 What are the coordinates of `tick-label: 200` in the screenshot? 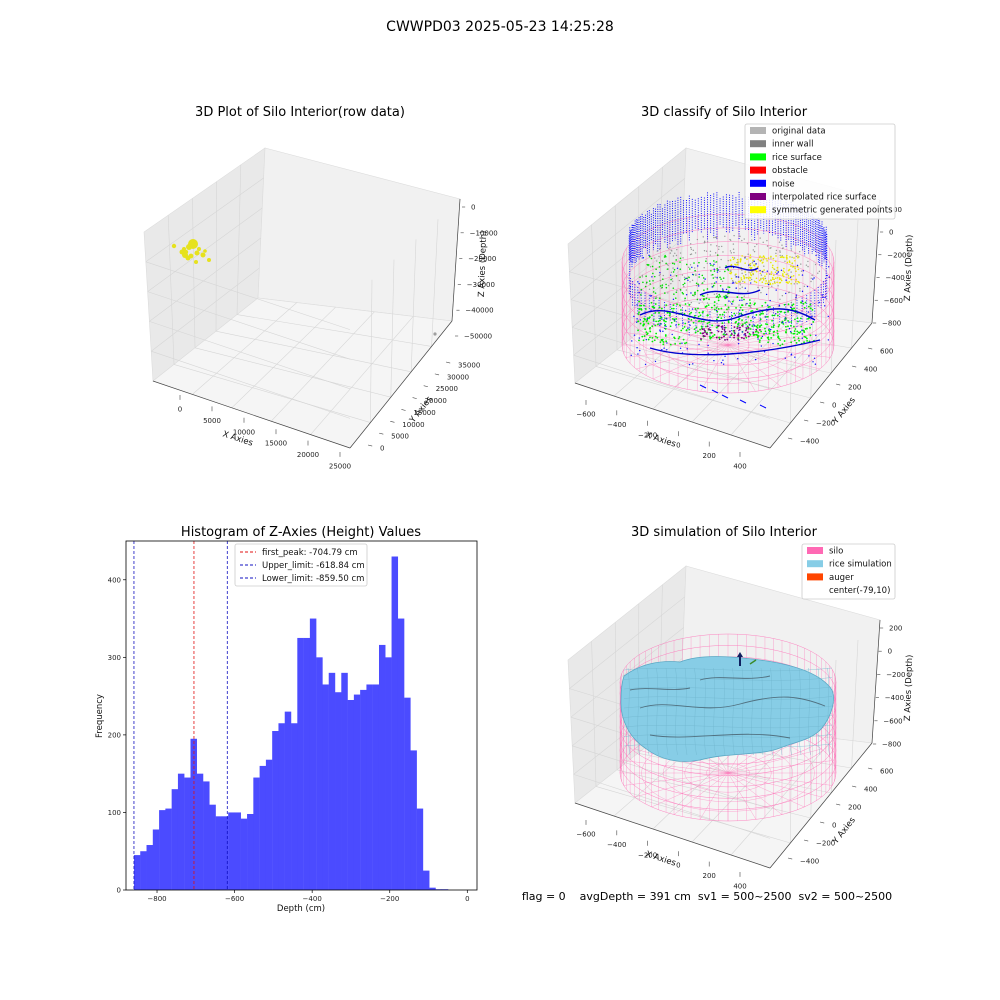 It's located at (854, 388).